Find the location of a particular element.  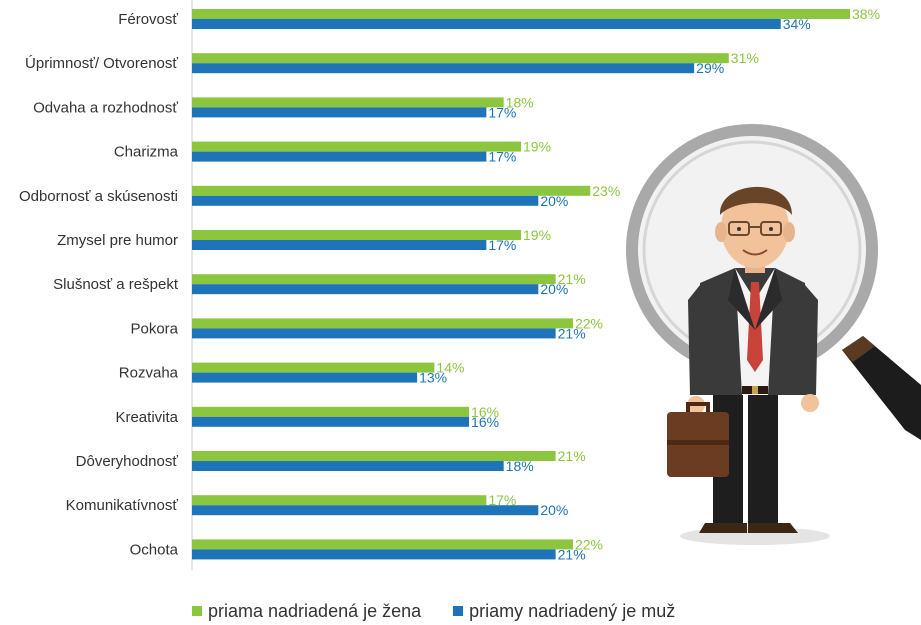

category-label: Kreativita is located at coordinates (146, 417).